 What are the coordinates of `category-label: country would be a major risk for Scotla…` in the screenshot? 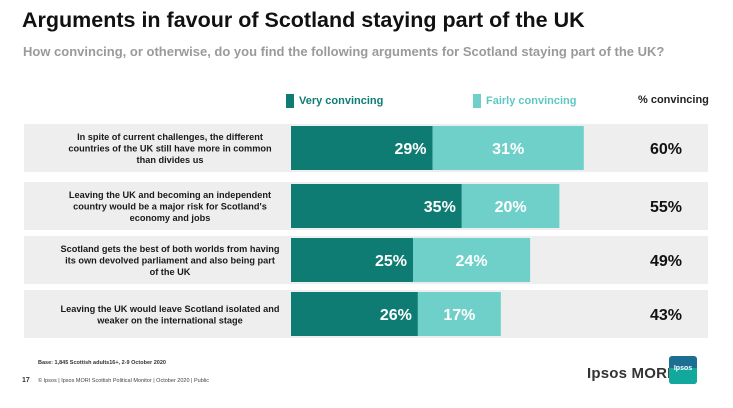 It's located at (170, 207).